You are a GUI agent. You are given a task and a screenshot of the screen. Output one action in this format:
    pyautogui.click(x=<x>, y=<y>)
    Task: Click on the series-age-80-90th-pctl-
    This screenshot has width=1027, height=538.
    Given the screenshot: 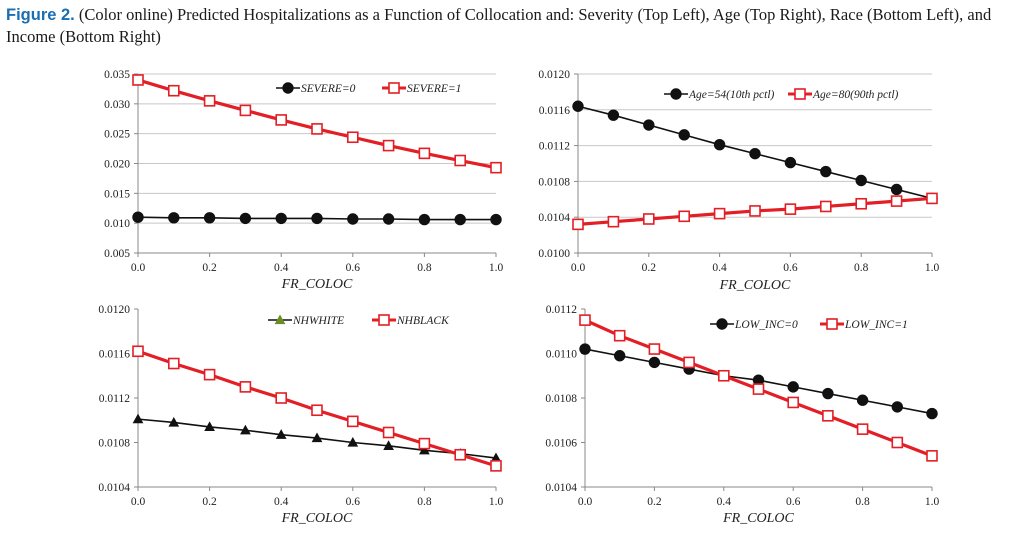 What is the action you would take?
    pyautogui.click(x=755, y=211)
    